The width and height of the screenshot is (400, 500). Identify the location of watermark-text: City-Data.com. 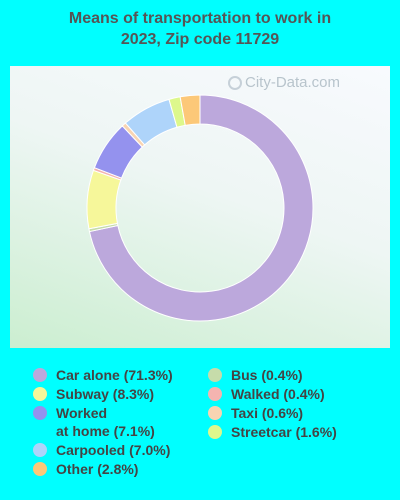
(293, 82).